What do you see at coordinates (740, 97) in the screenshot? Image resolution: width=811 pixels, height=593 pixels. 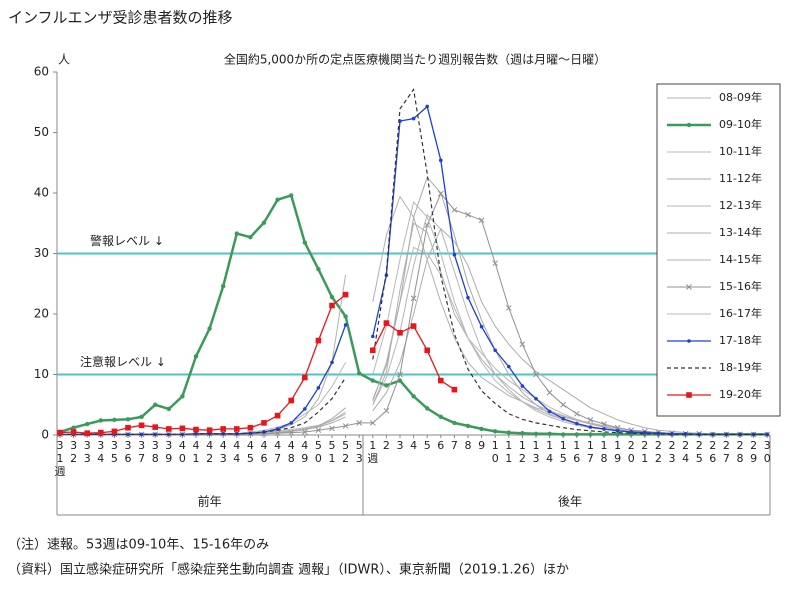 I see `legend-label: 08-09年` at bounding box center [740, 97].